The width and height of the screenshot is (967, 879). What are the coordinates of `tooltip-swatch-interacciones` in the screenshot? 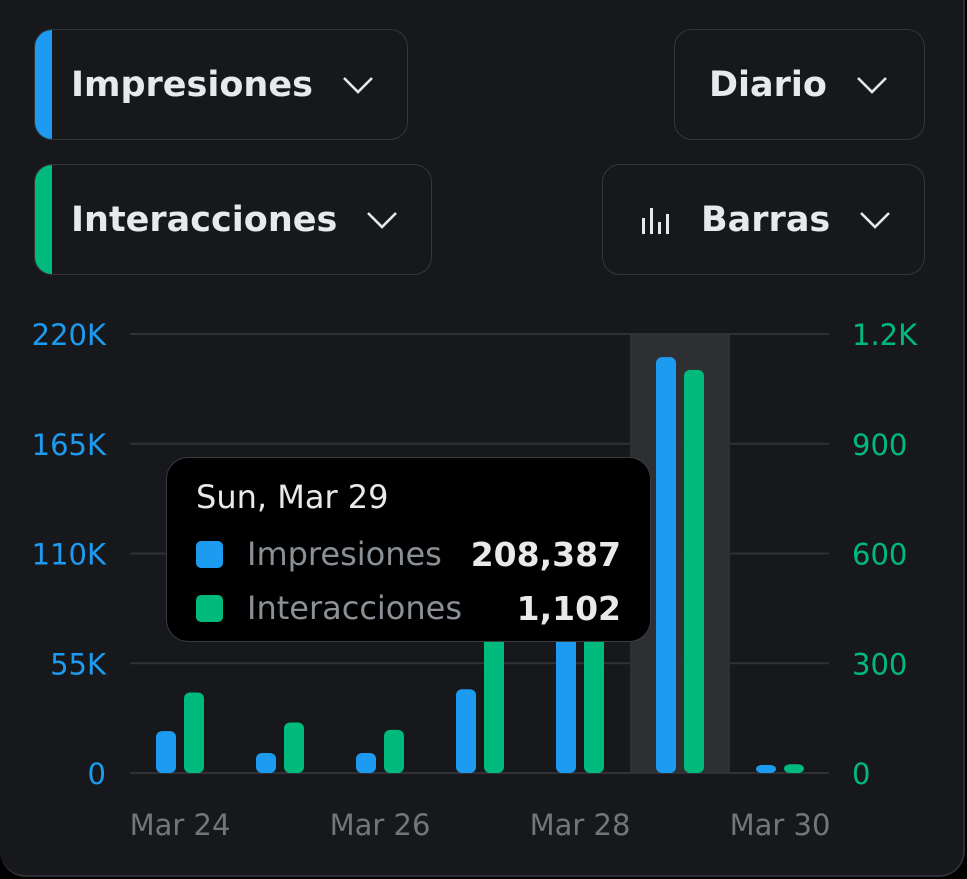 It's located at (209, 608).